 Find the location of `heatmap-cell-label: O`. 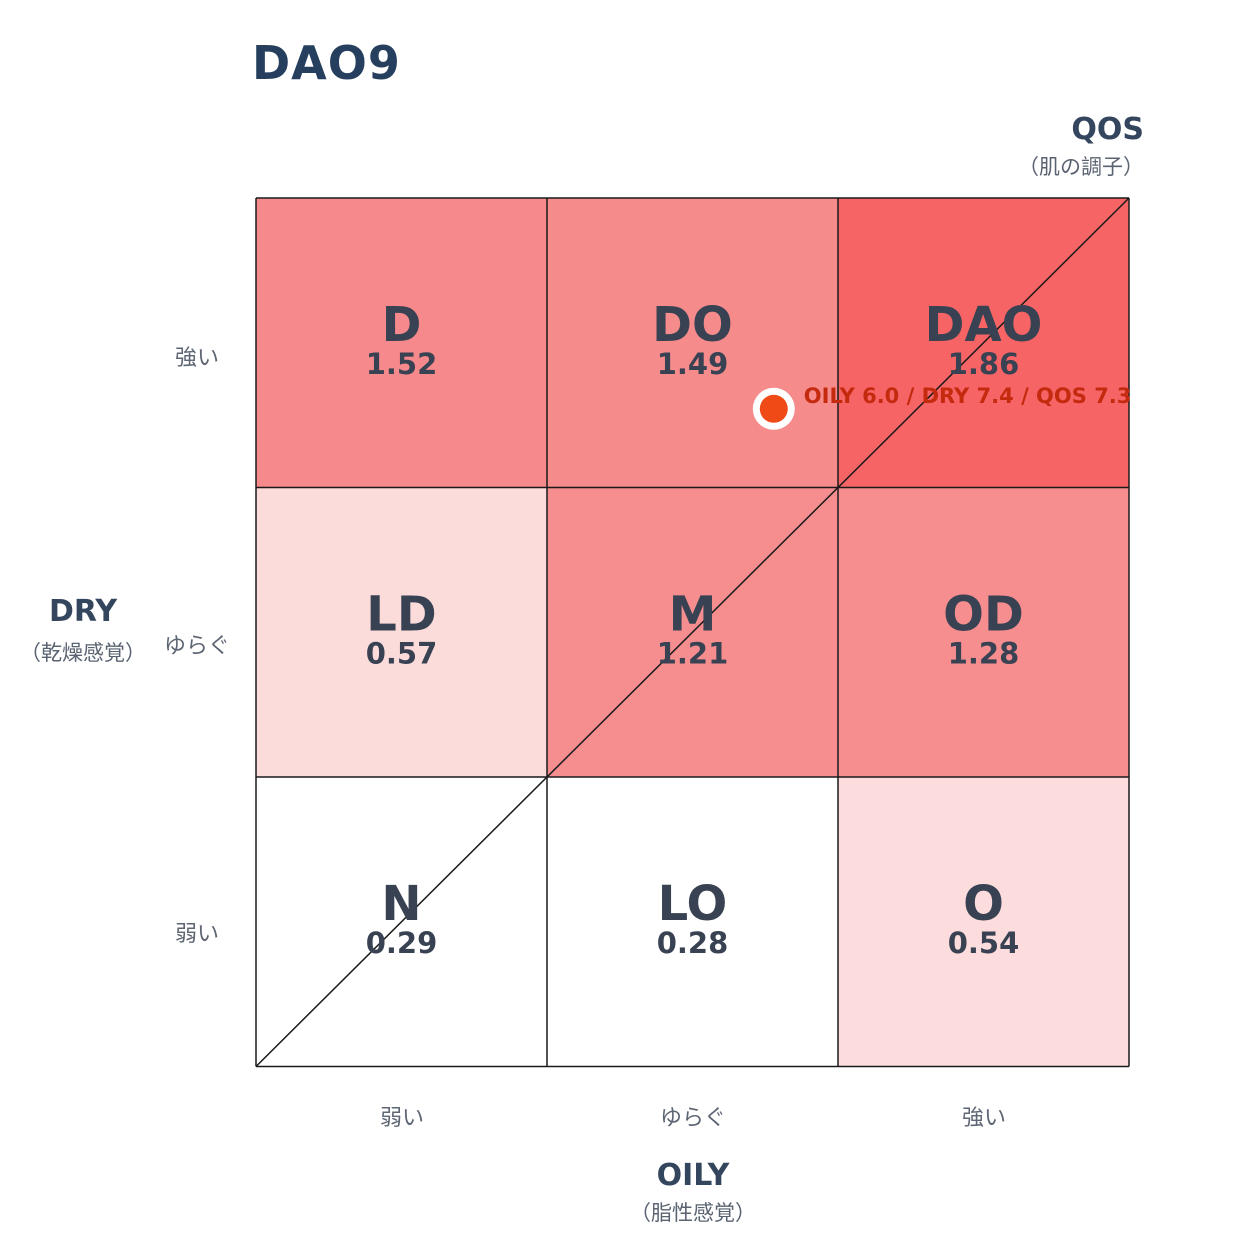

heatmap-cell-label: O is located at coordinates (983, 904).